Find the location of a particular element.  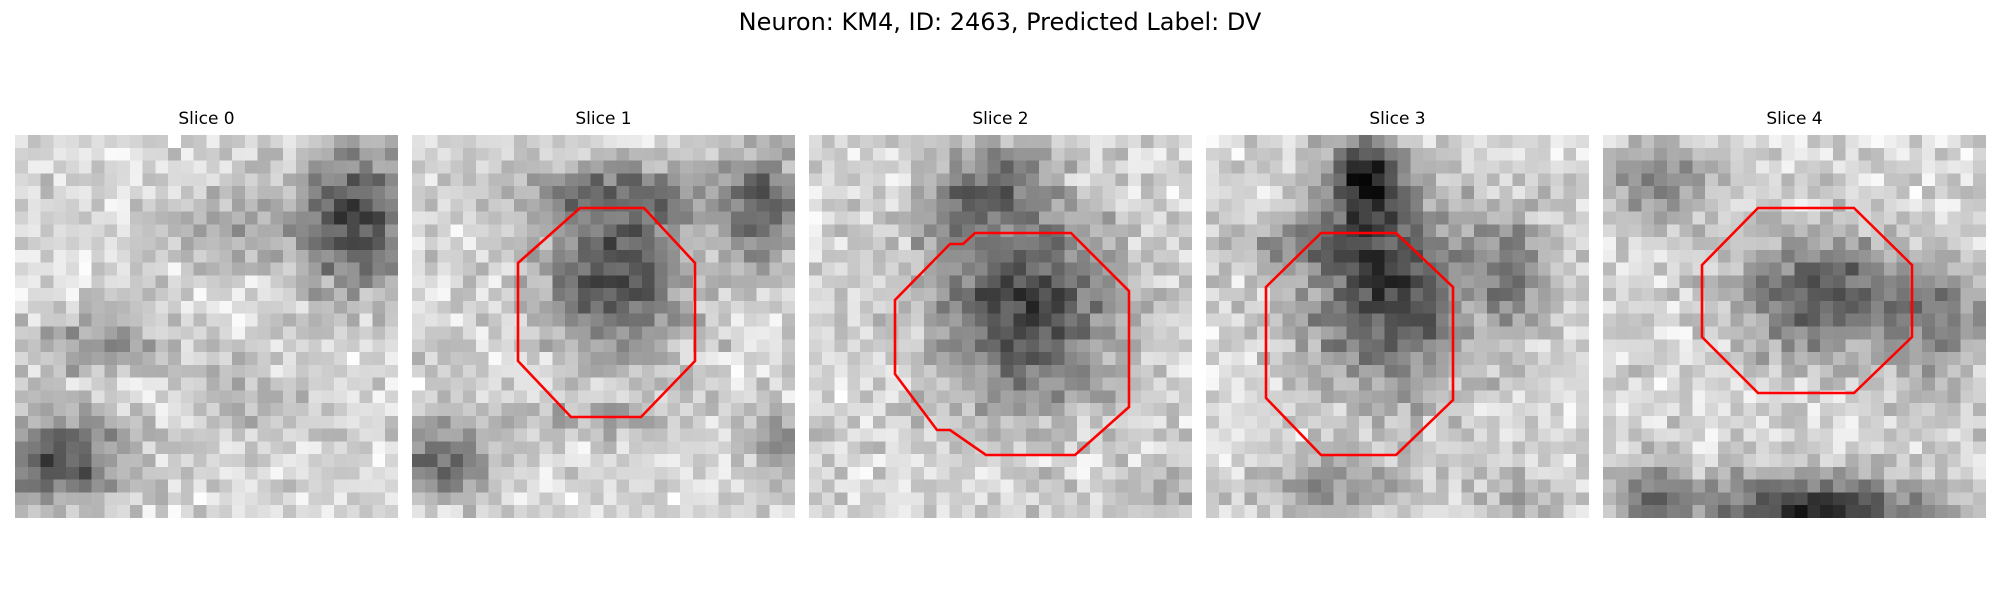

slice-title: Slice 3 is located at coordinates (1397, 119).